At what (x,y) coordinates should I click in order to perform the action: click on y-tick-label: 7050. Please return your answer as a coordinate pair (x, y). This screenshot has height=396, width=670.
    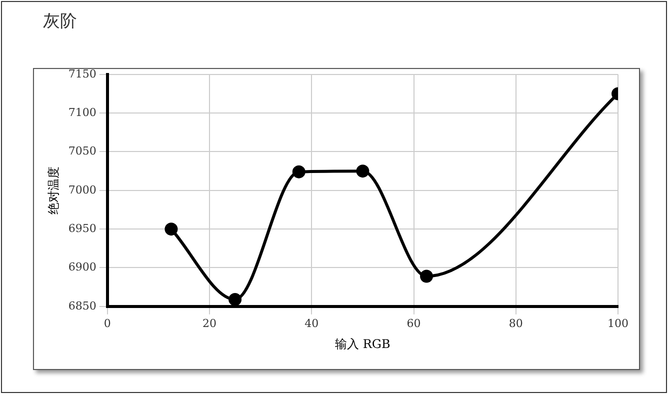
    Looking at the image, I should click on (82, 151).